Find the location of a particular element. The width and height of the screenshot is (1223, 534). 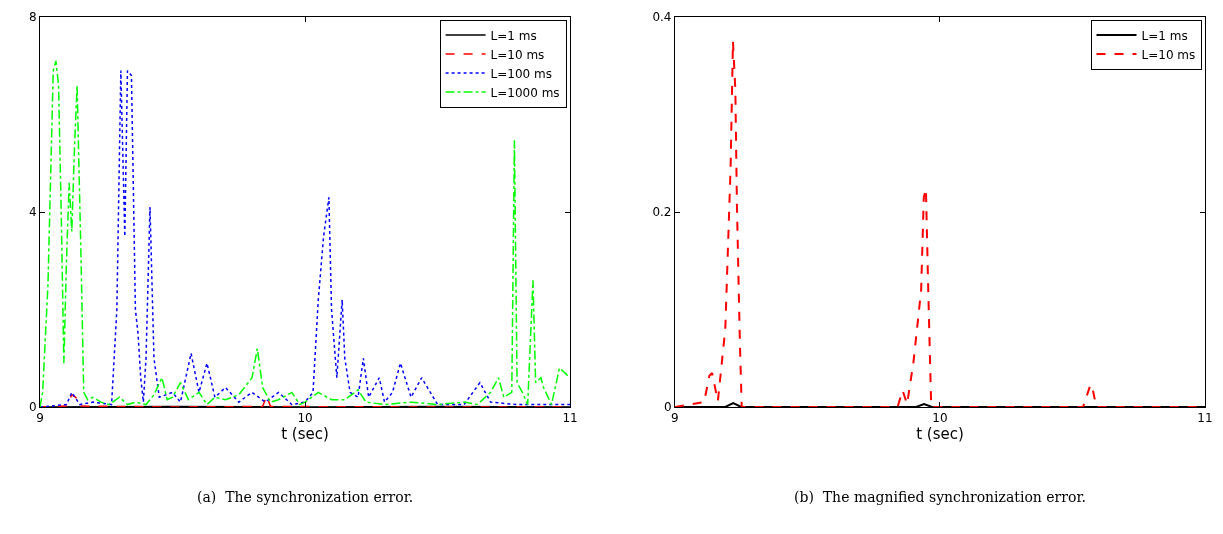

text: (b) The magnified synchronization error. is located at coordinates (940, 497).